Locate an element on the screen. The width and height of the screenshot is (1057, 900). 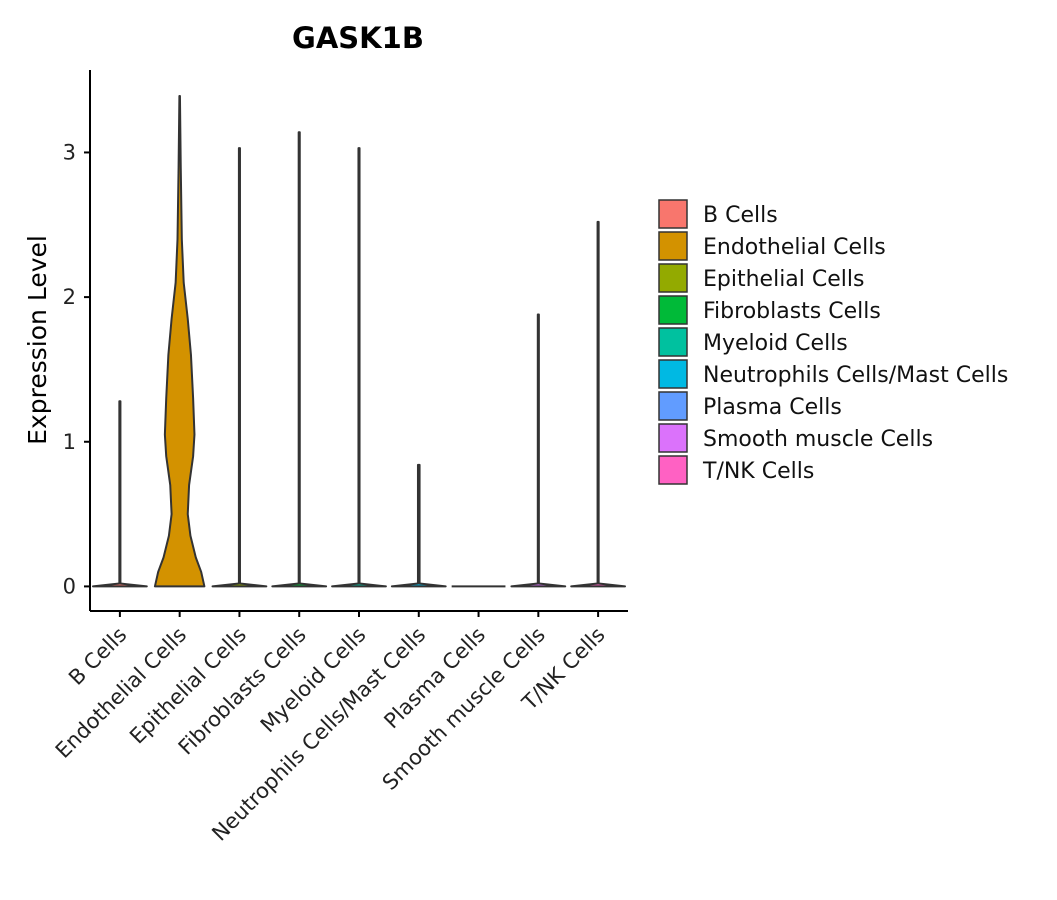
legend-label: Endothelial Cells is located at coordinates (794, 247).